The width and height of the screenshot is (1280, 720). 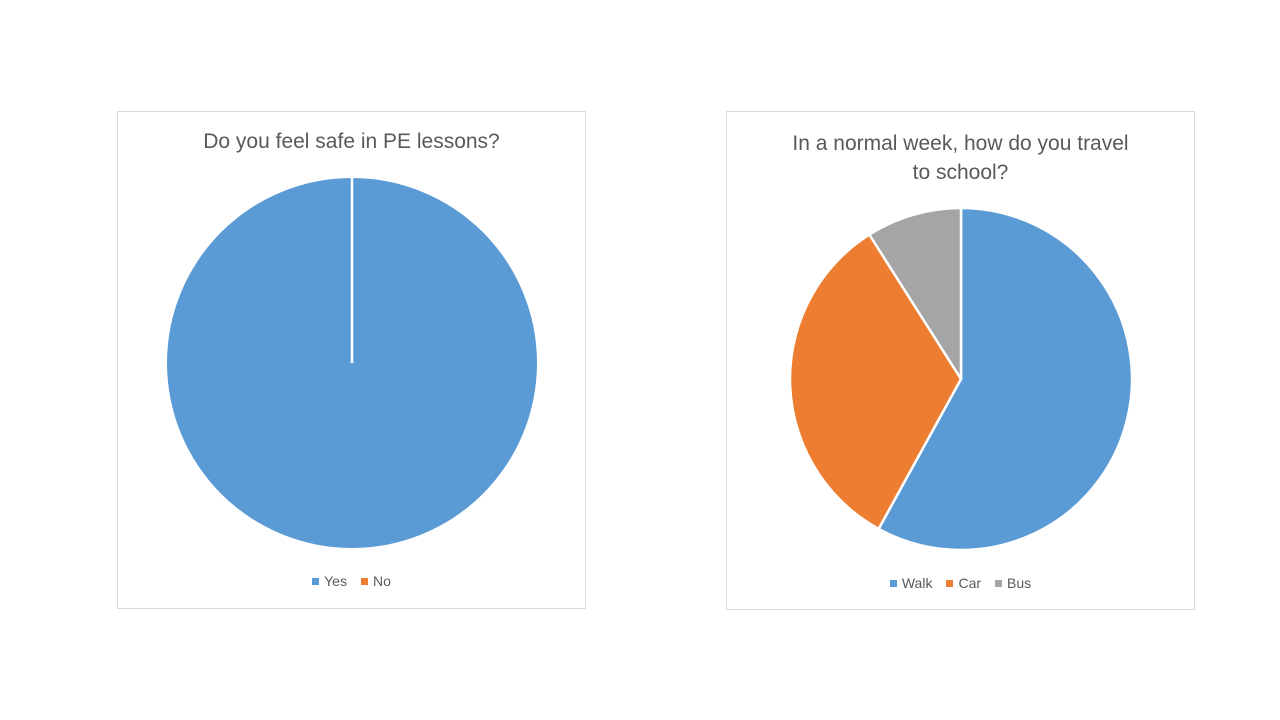 I want to click on legend-swatch-no, so click(x=364, y=581).